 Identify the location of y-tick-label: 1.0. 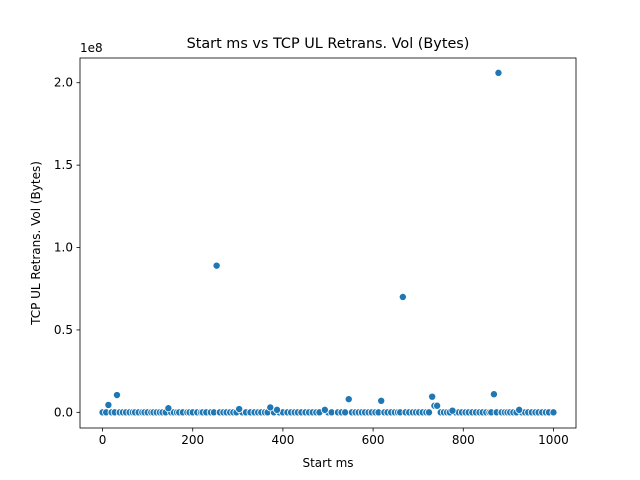
(63, 248).